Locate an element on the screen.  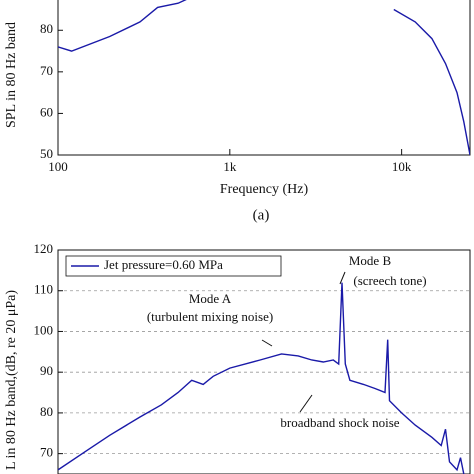
x-axis-label: Frequency (Hz) is located at coordinates (264, 189).